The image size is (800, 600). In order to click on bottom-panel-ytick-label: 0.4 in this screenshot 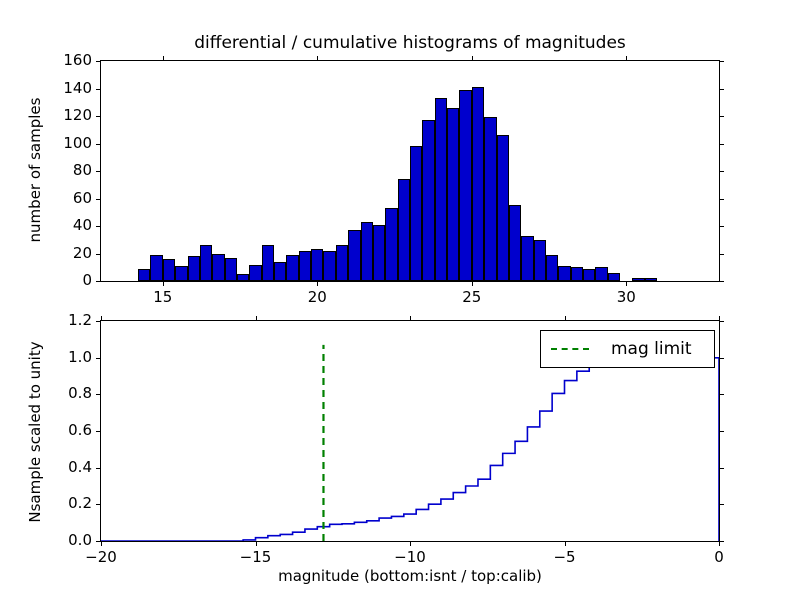, I will do `click(80, 466)`.